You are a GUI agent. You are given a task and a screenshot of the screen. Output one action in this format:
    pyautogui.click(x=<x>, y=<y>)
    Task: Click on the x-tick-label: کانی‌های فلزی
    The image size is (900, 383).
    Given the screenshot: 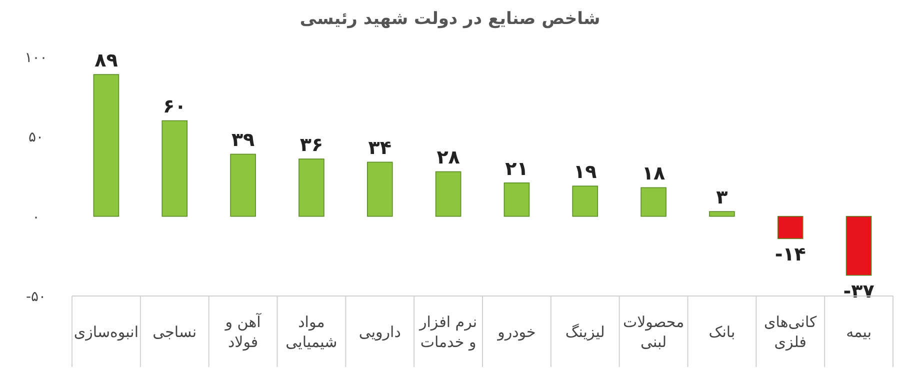 What is the action you would take?
    pyautogui.click(x=790, y=332)
    